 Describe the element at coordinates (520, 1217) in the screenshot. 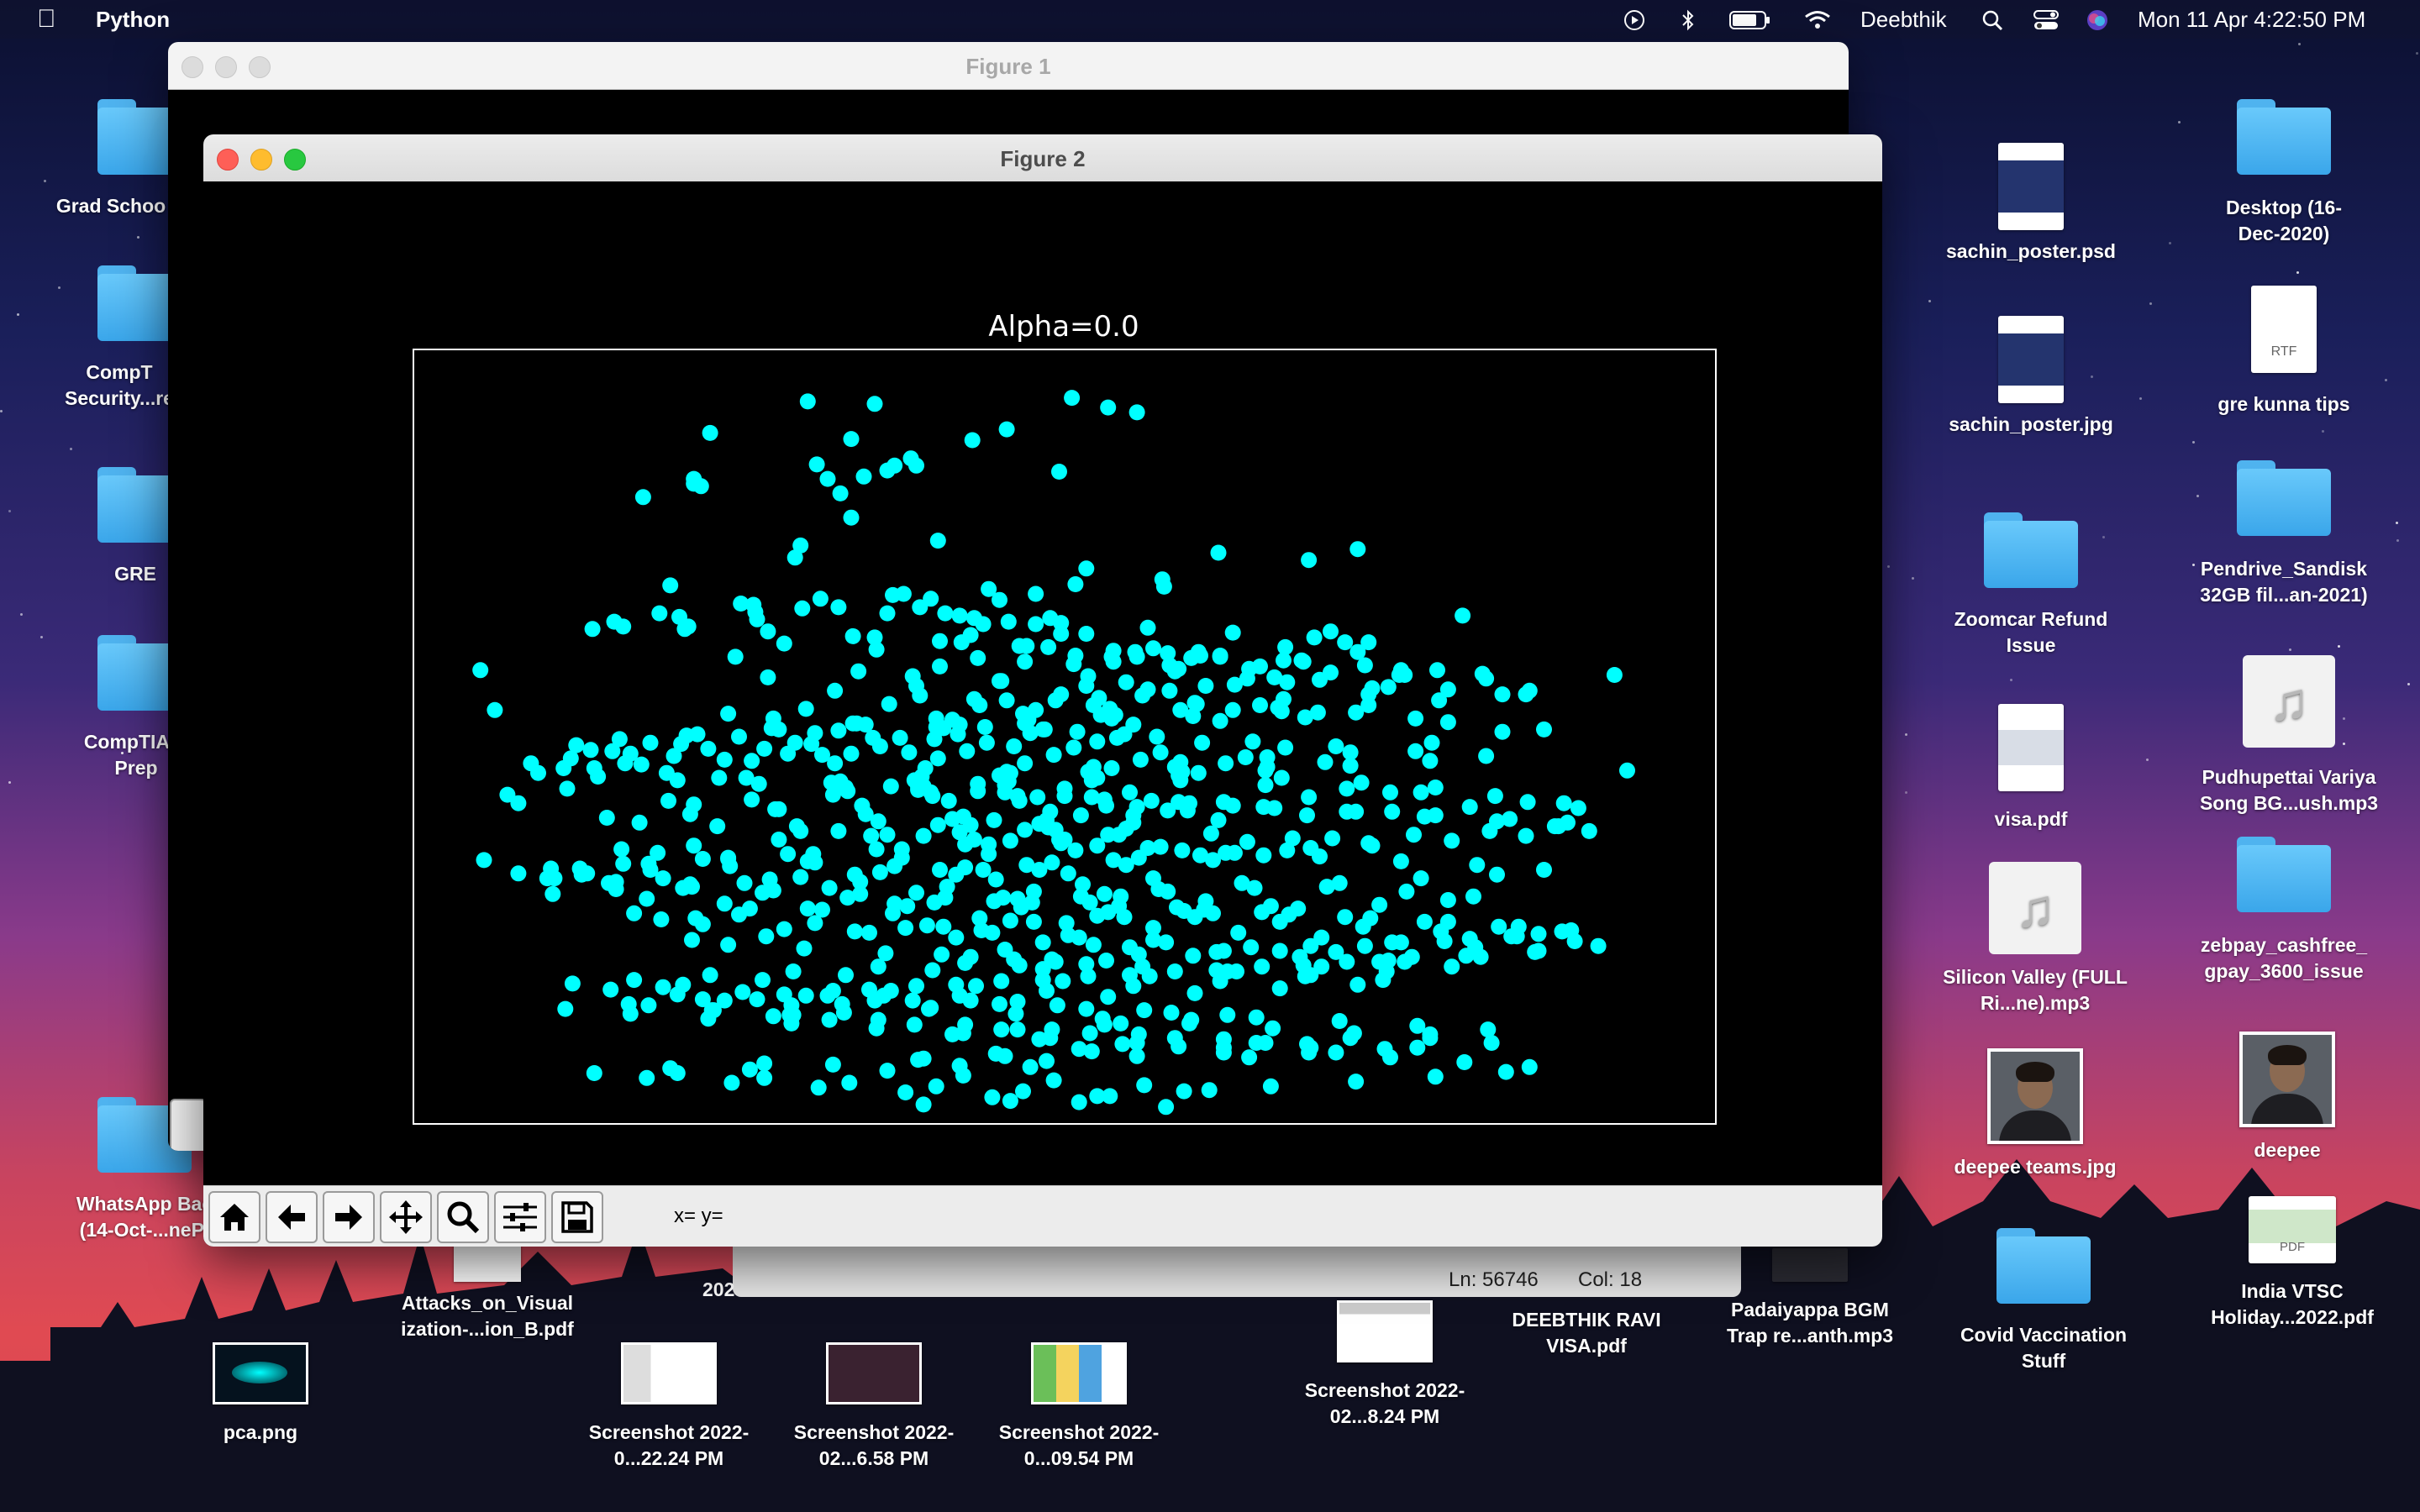

I see `configure-subplots-button` at that location.